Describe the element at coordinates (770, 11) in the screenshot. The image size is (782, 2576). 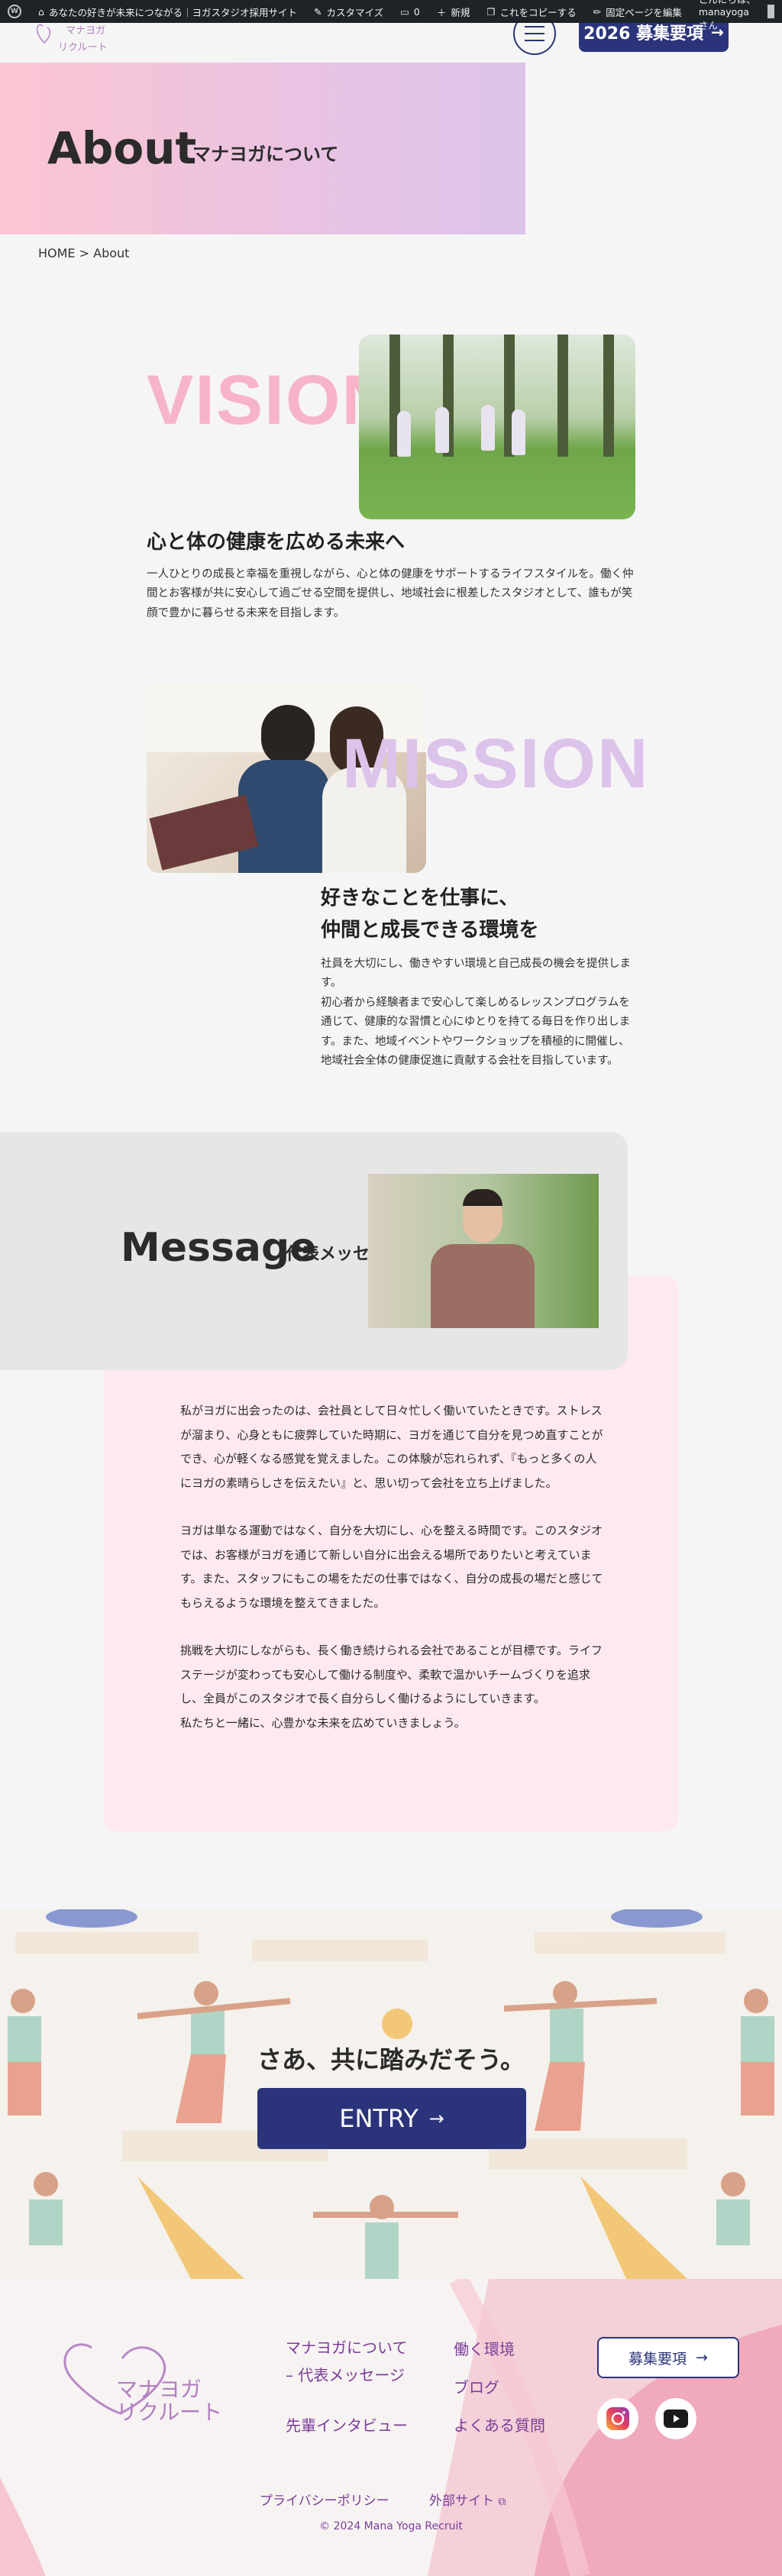
I see `avatar` at that location.